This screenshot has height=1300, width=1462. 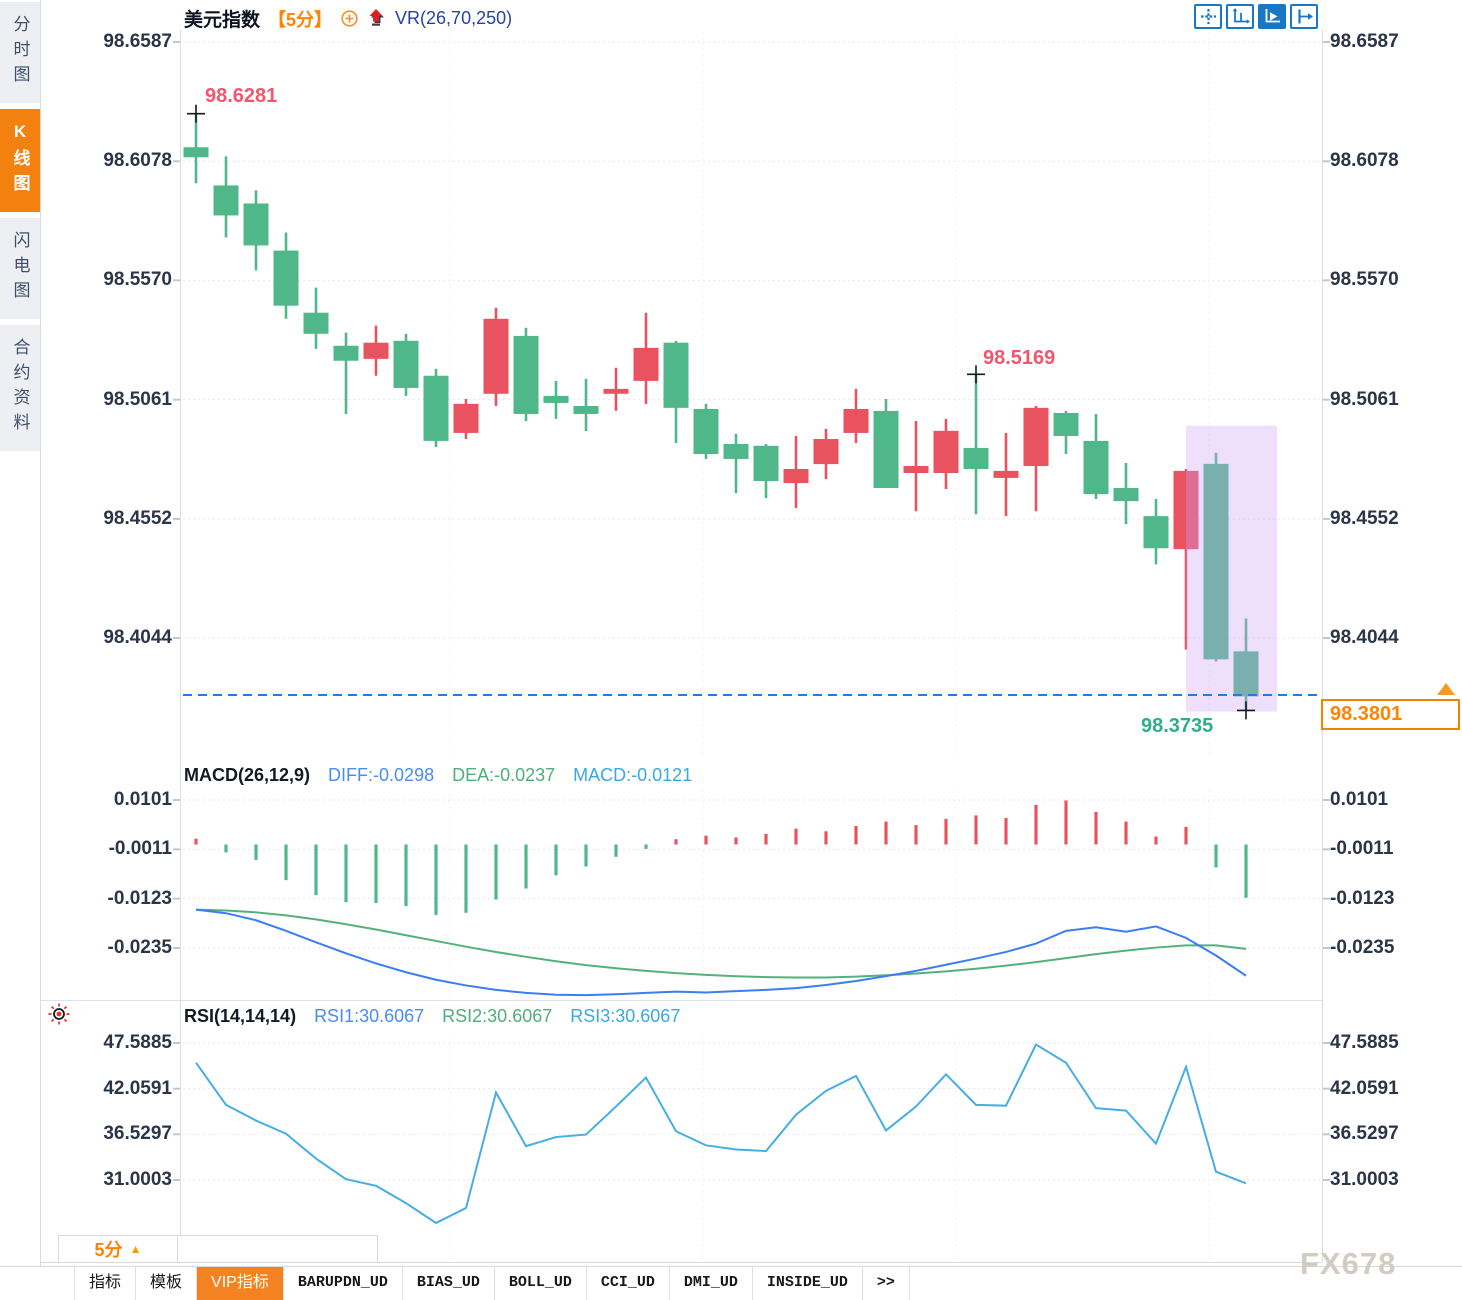 I want to click on period-selector-label: 5分, so click(x=108, y=1250).